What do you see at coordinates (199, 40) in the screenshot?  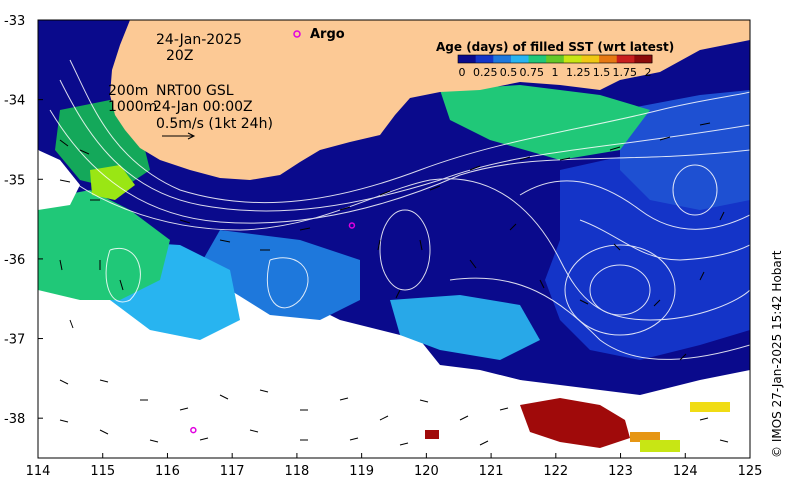 I see `date-label: 24-Jan-2025` at bounding box center [199, 40].